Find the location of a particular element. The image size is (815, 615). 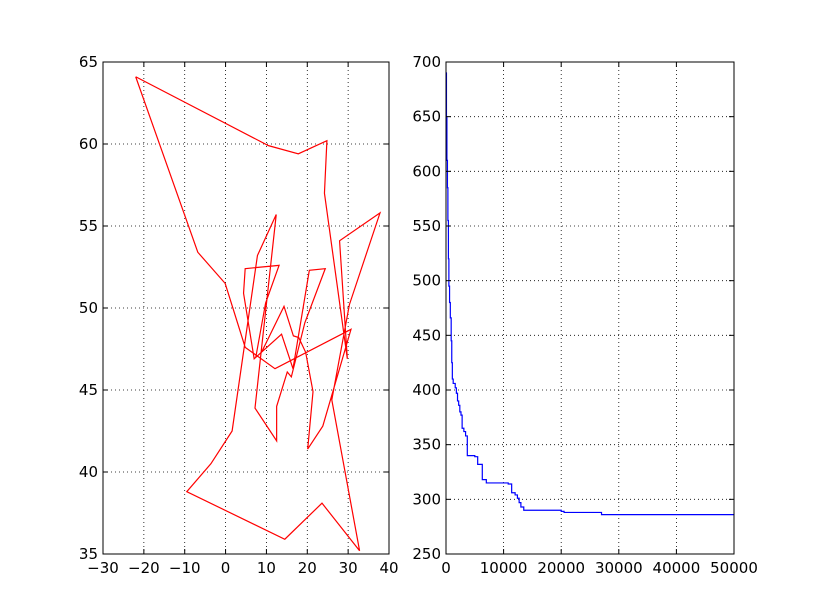

y-tick-label: 400 is located at coordinates (426, 390).